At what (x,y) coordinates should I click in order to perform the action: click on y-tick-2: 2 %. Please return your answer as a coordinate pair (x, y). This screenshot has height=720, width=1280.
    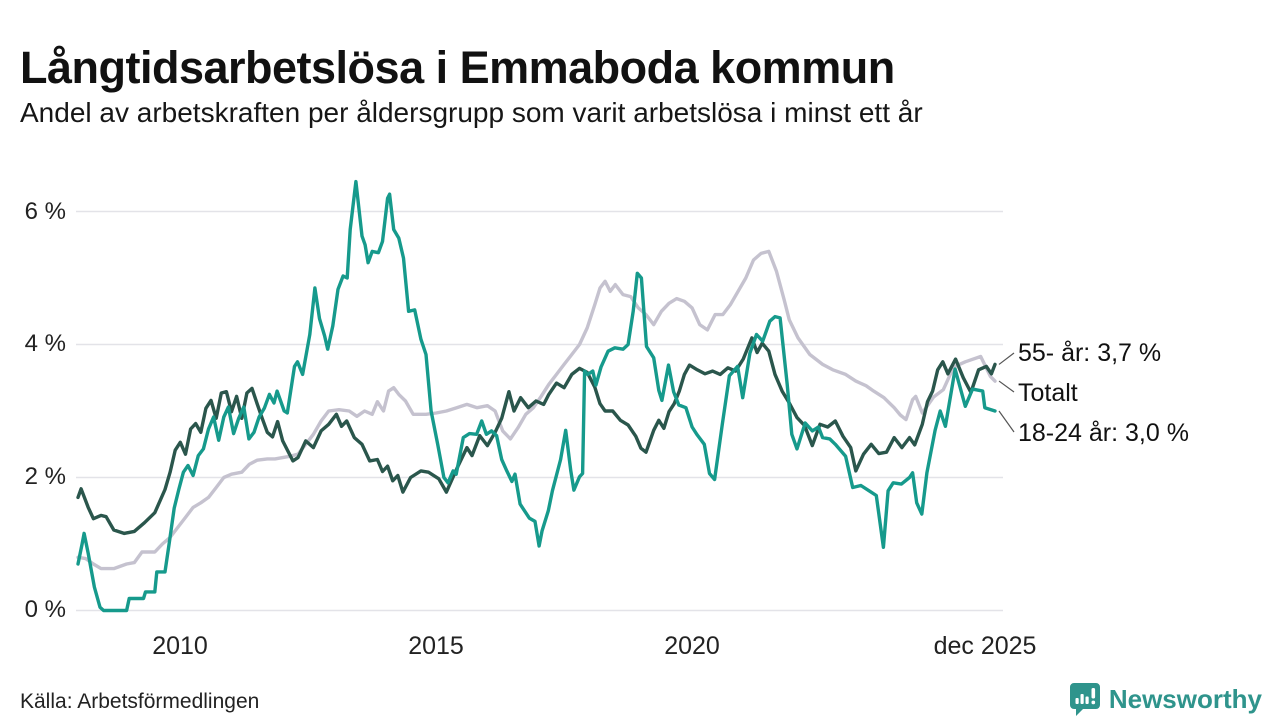
    Looking at the image, I should click on (45, 476).